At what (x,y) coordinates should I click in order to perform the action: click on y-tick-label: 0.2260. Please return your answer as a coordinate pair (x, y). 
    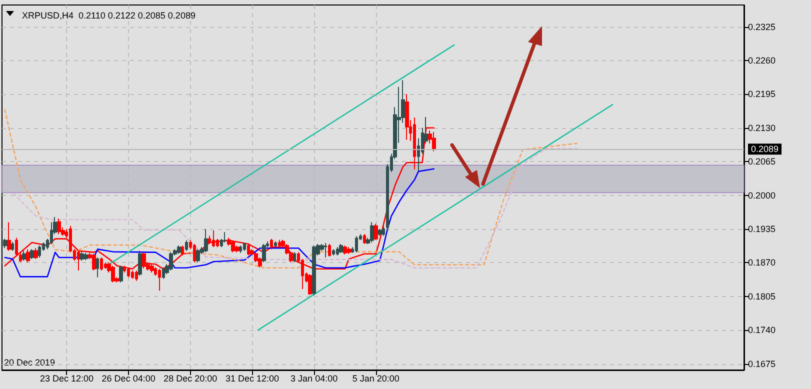
    Looking at the image, I should click on (762, 60).